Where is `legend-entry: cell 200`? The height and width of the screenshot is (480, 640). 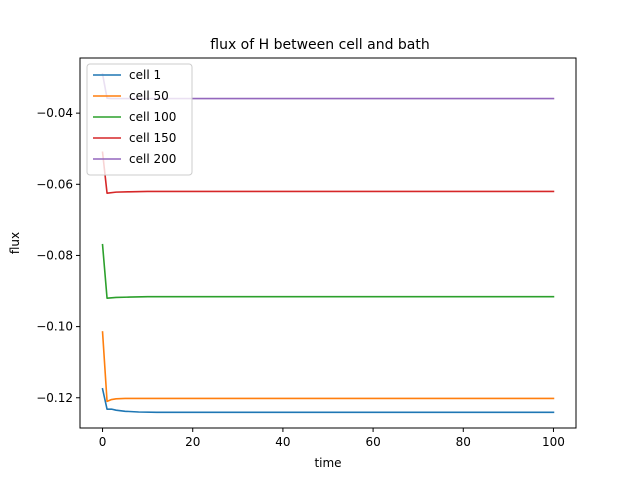 legend-entry: cell 200 is located at coordinates (152, 159).